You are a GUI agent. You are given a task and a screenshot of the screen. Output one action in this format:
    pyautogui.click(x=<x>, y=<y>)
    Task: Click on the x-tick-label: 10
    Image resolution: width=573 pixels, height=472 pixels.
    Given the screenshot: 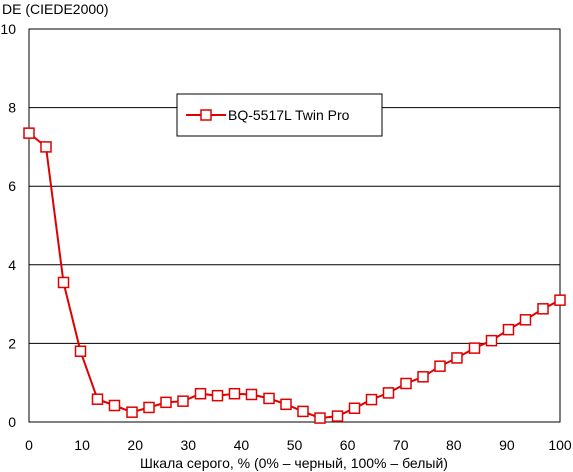 What is the action you would take?
    pyautogui.click(x=82, y=445)
    